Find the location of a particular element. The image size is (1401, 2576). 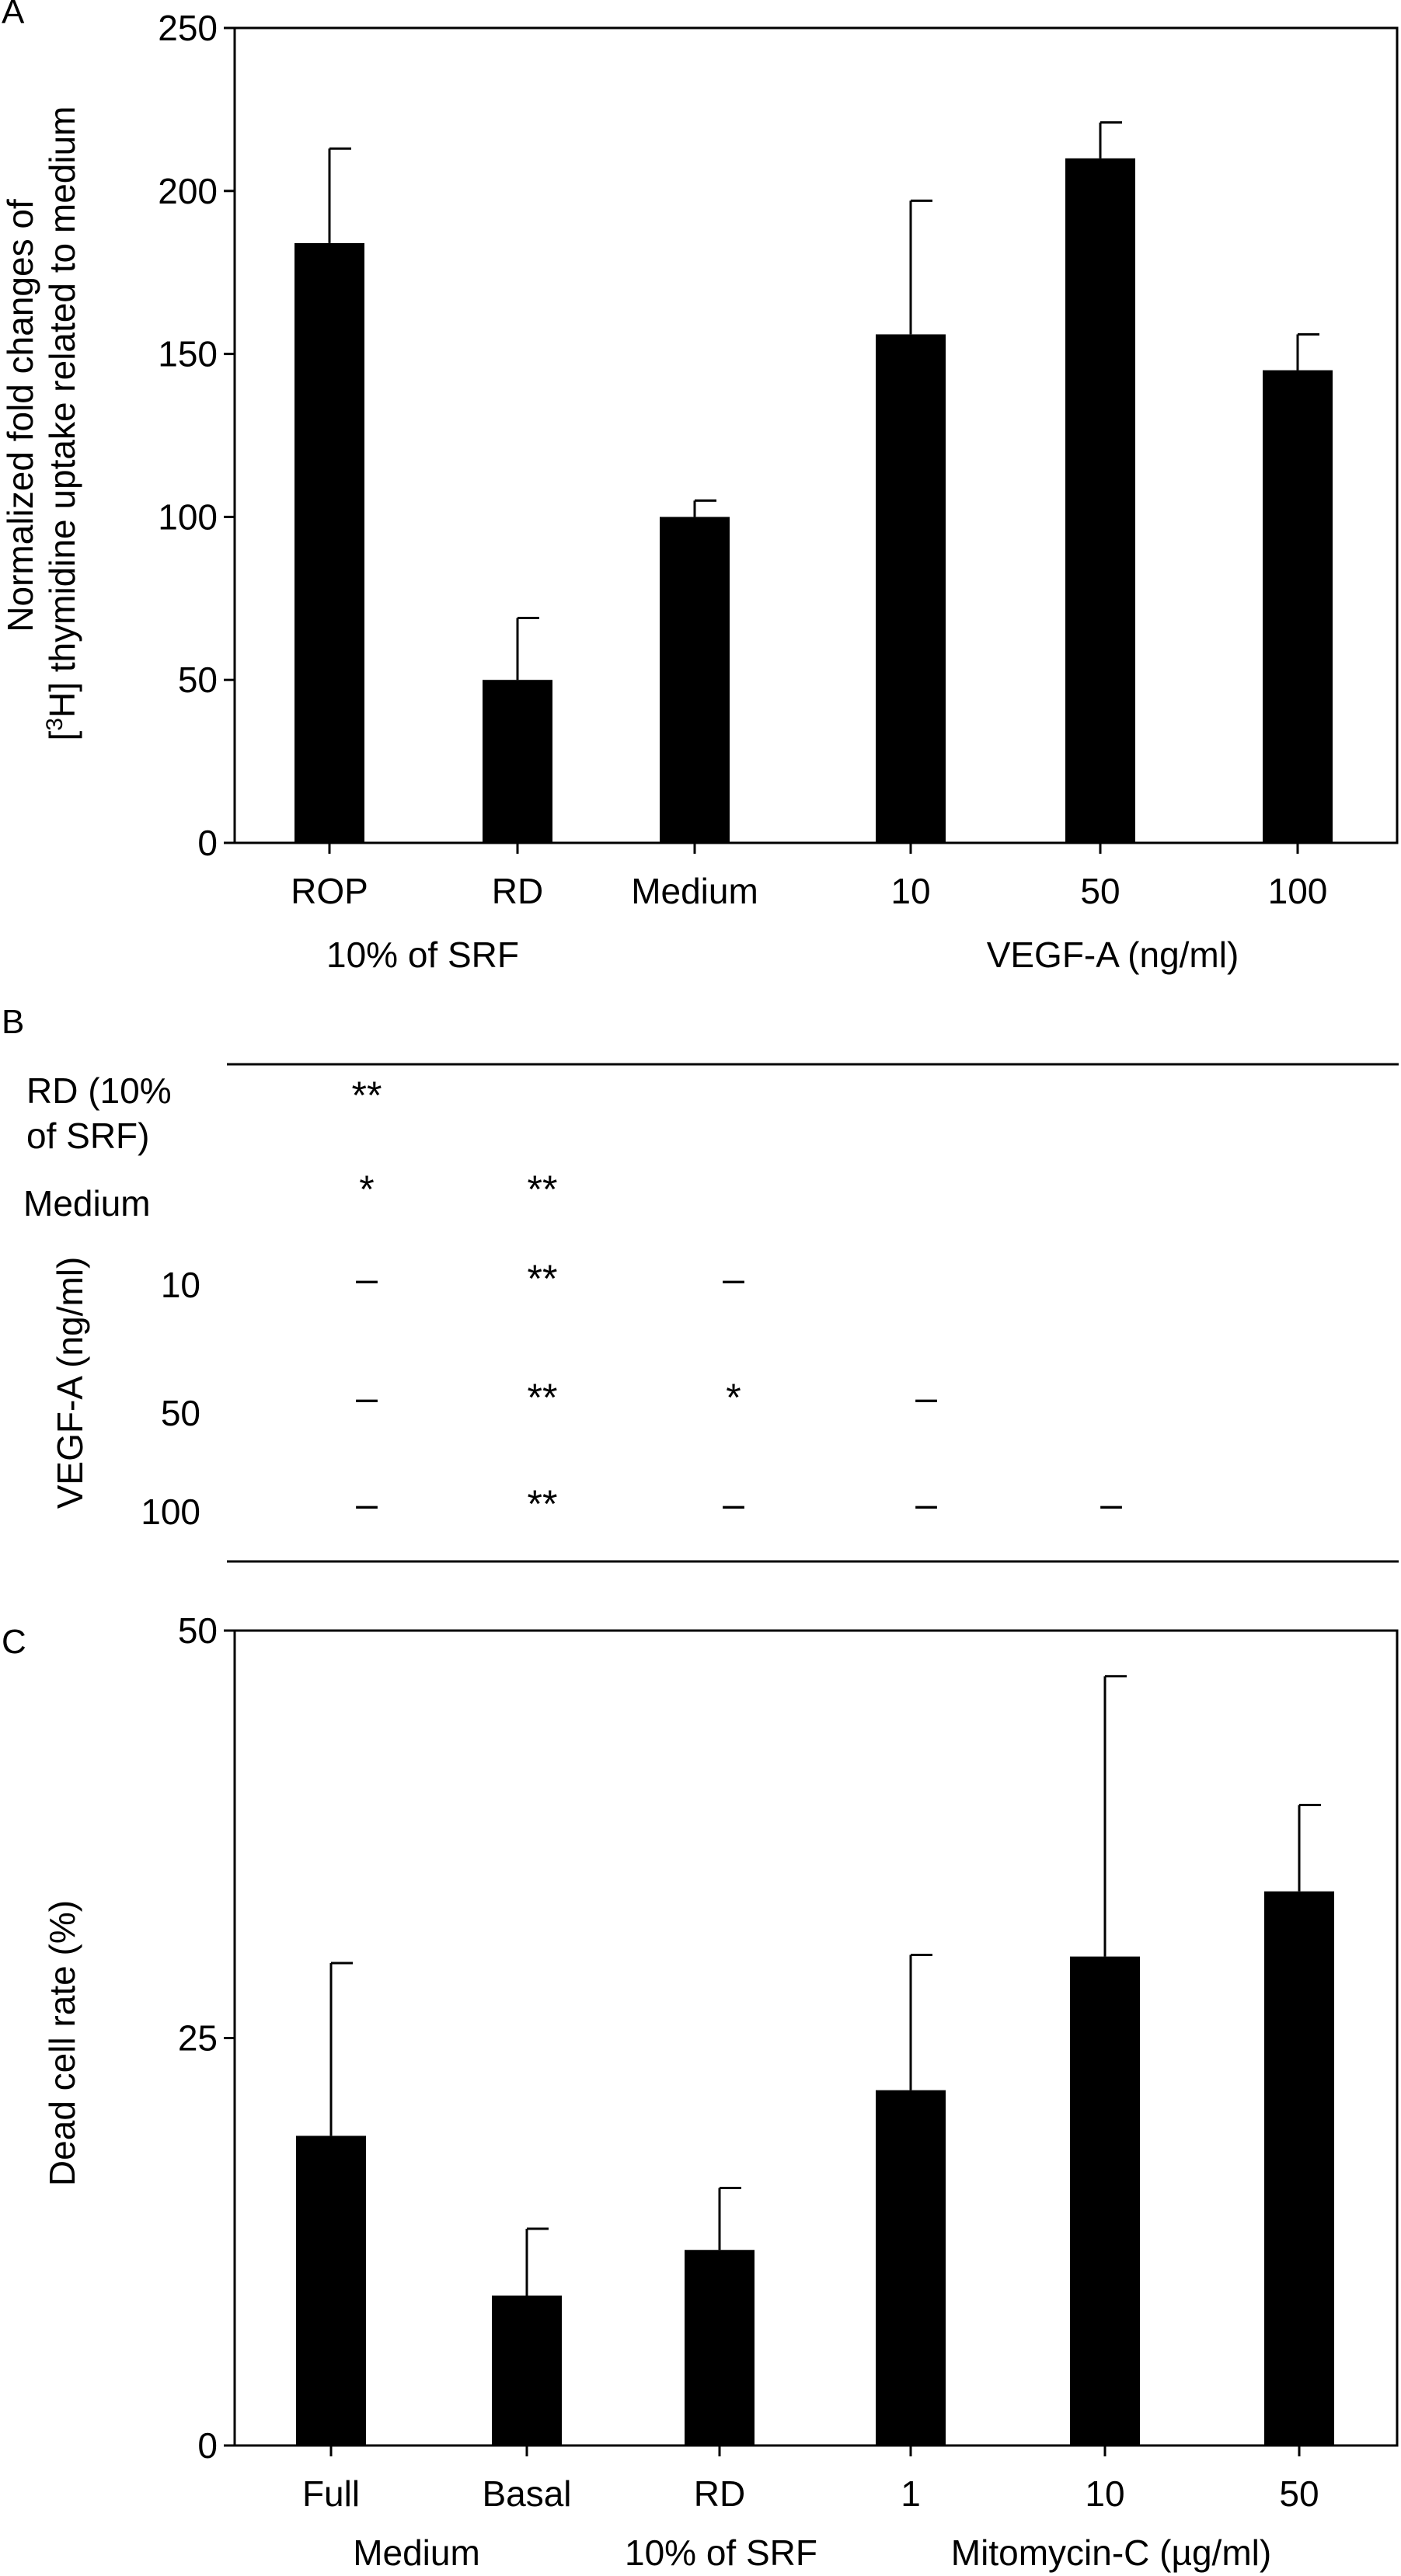

c-y-tick-label: 25 is located at coordinates (198, 2038).